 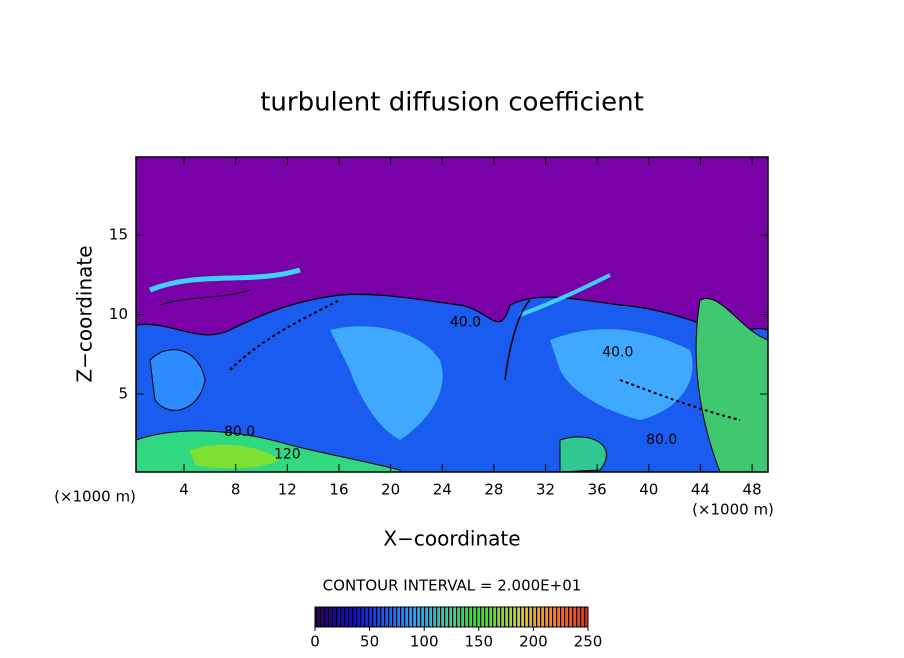 I want to click on chart-title: turbulent diffusion coefficient, so click(x=452, y=103).